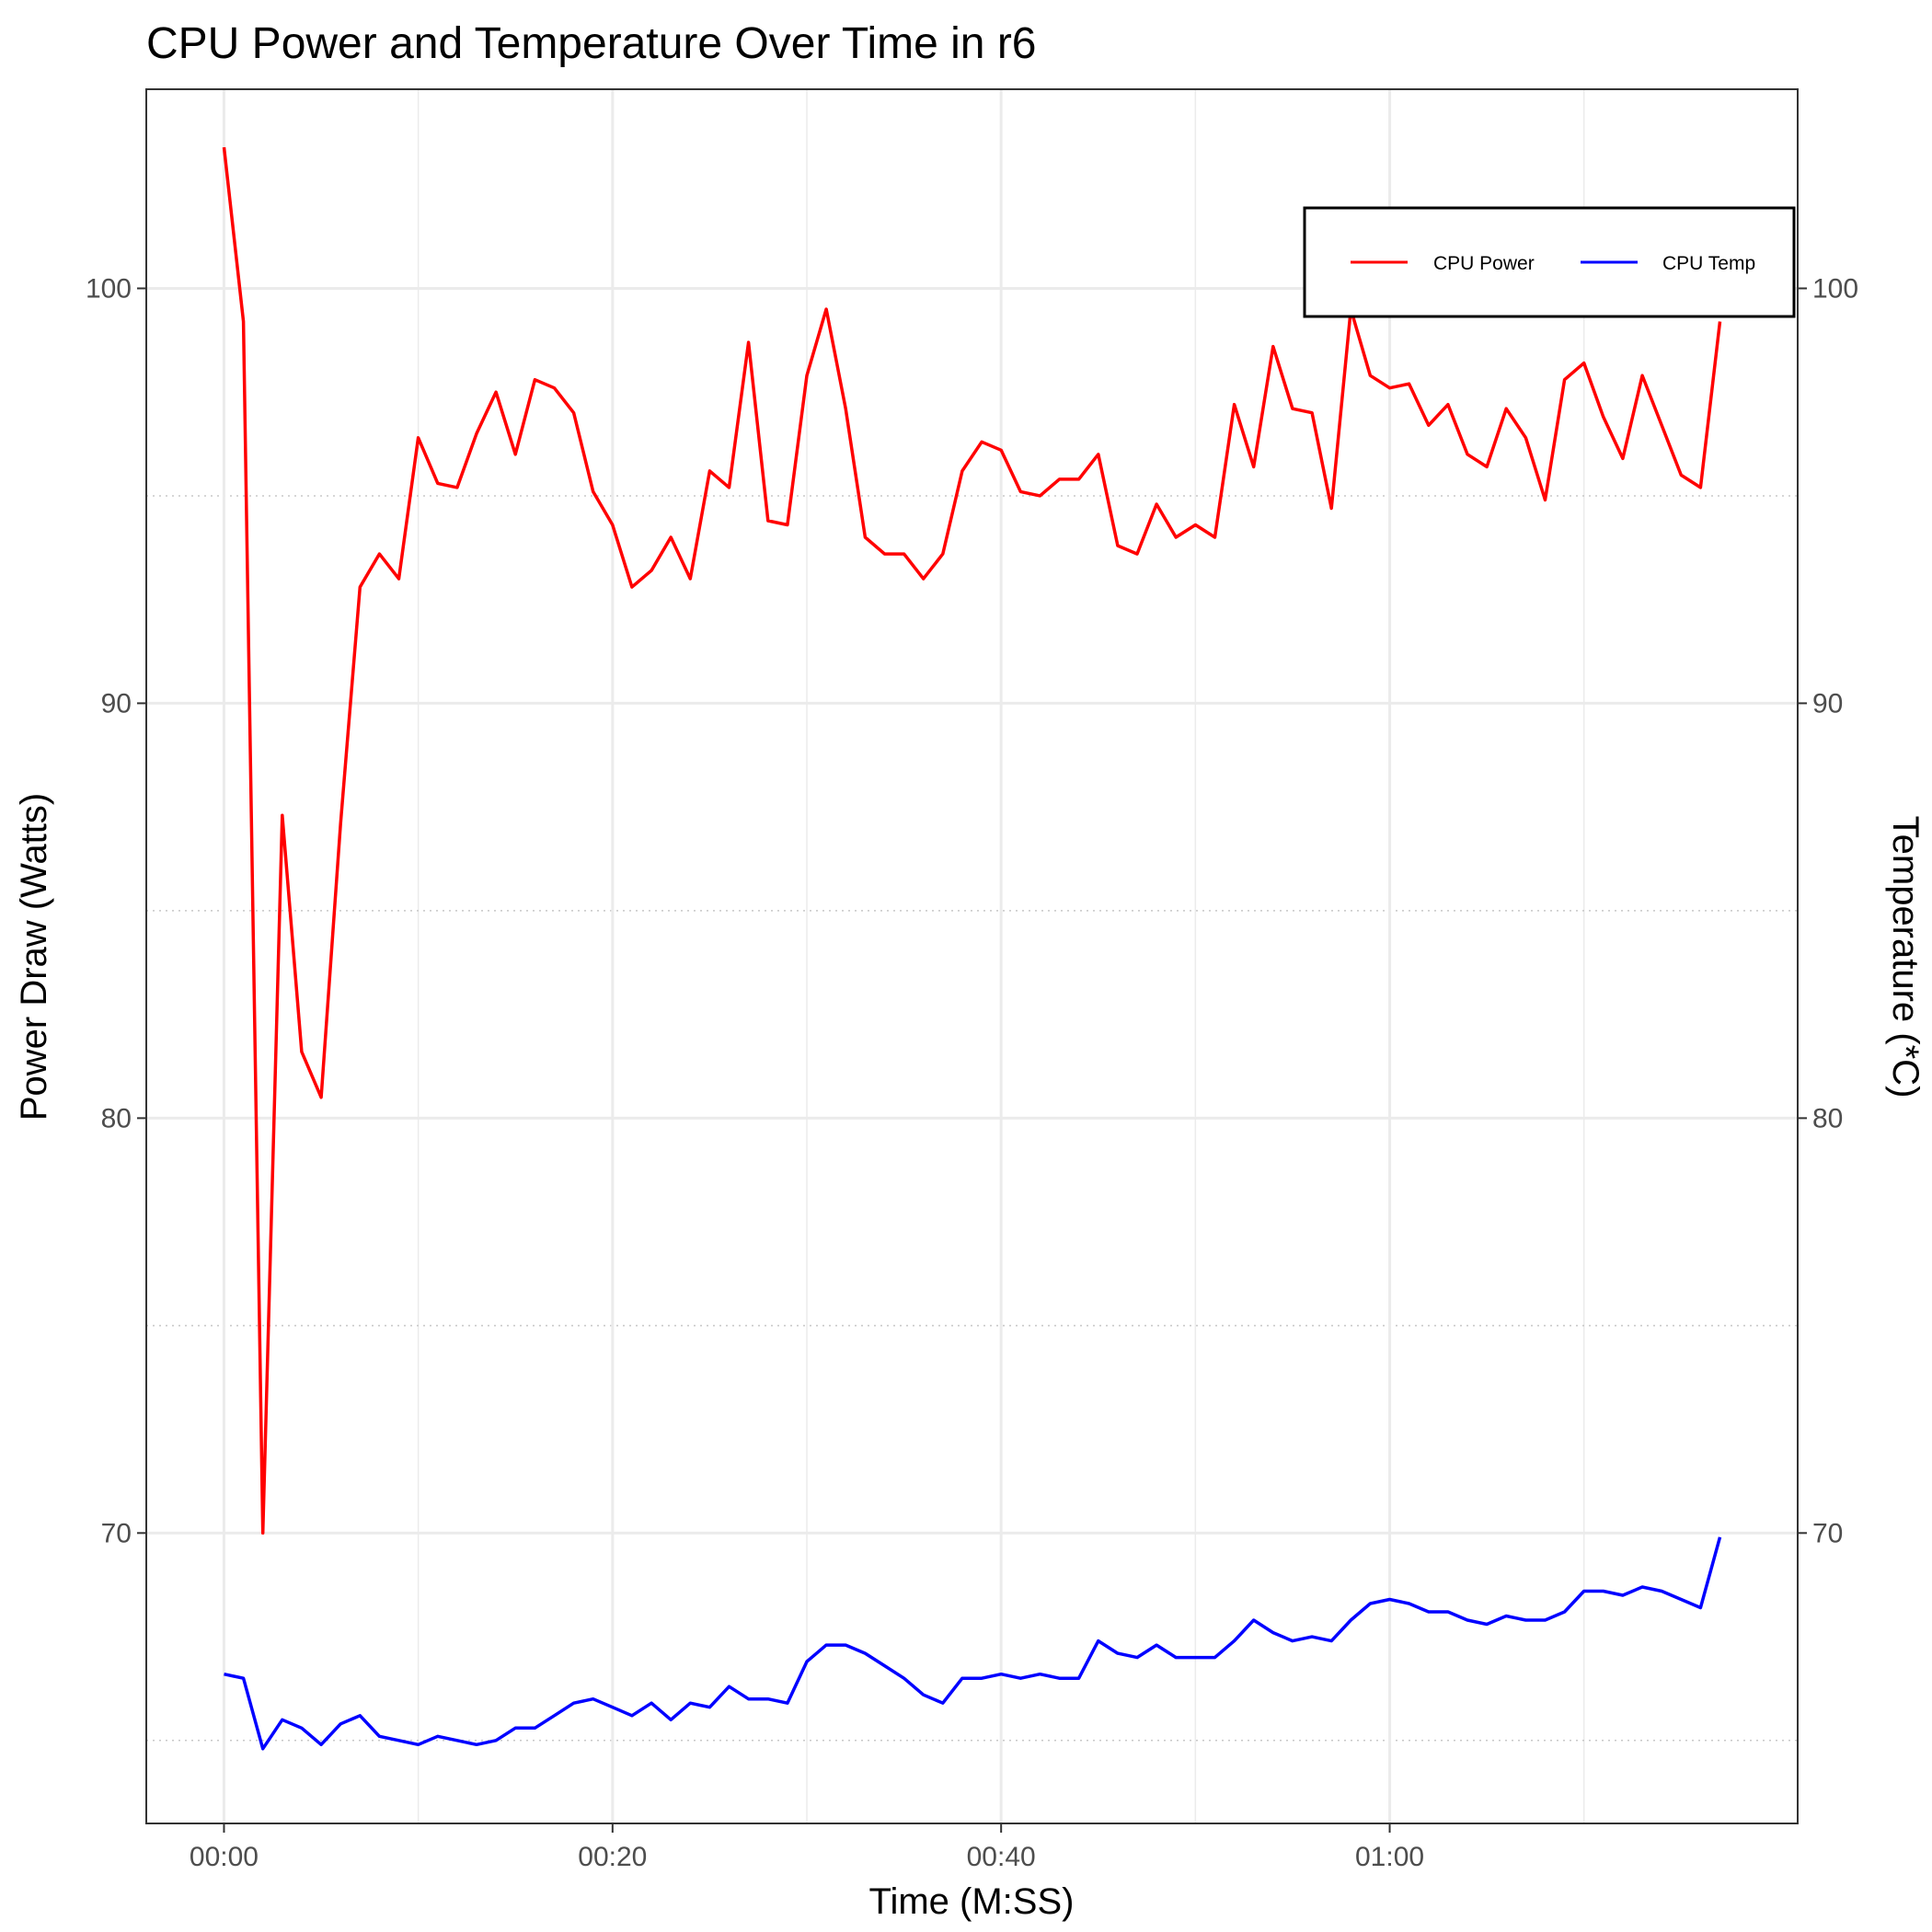  I want to click on y2-tick-label: 70, so click(1827, 1533).